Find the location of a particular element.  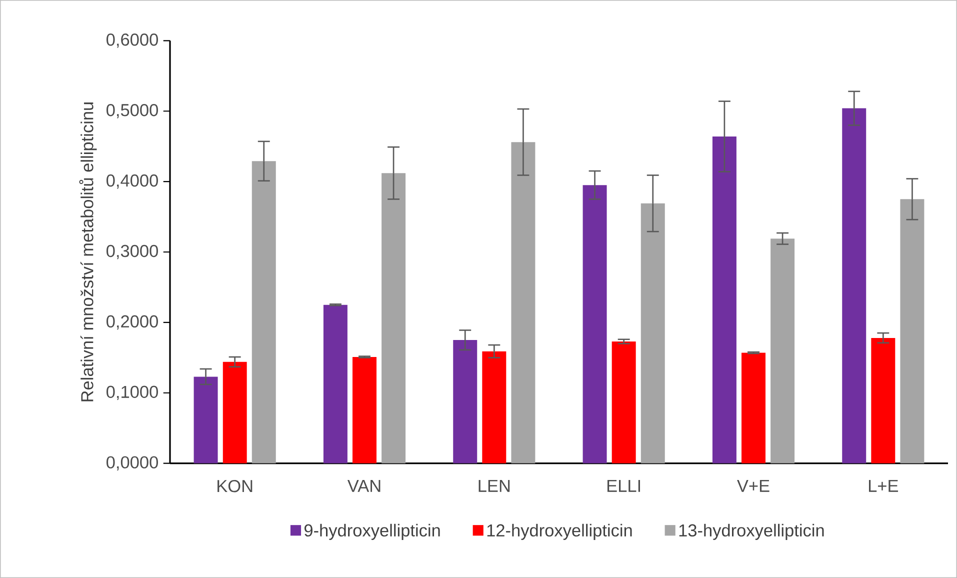

y-tick-label: 0,5000 is located at coordinates (132, 111).